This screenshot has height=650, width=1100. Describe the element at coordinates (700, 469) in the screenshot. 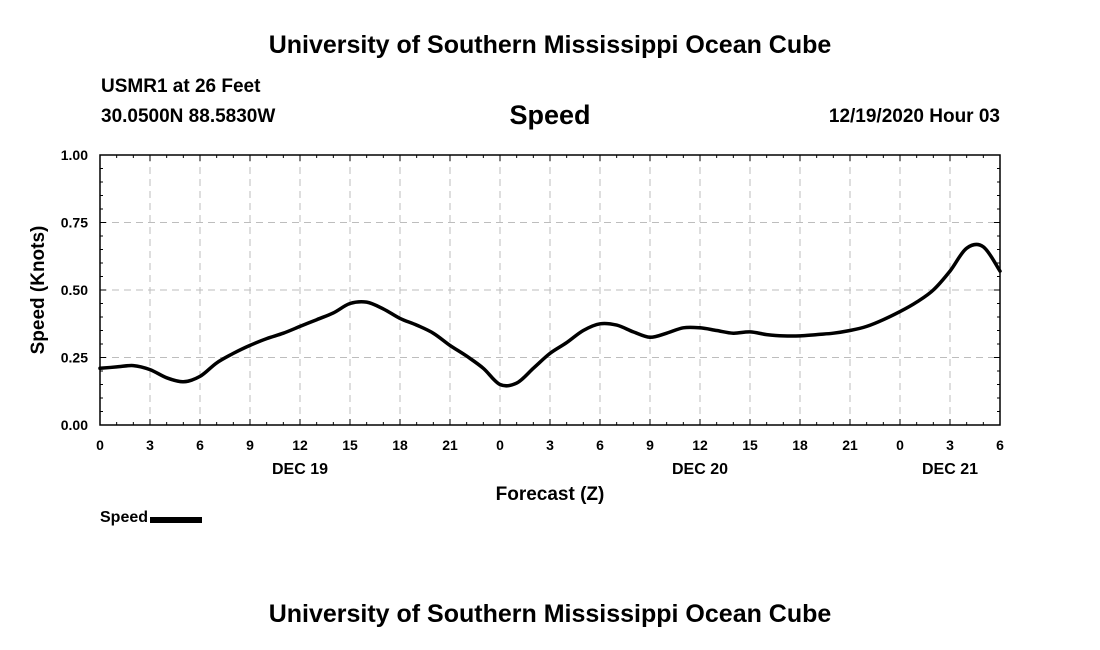

I see `date-label: DEC 20` at that location.